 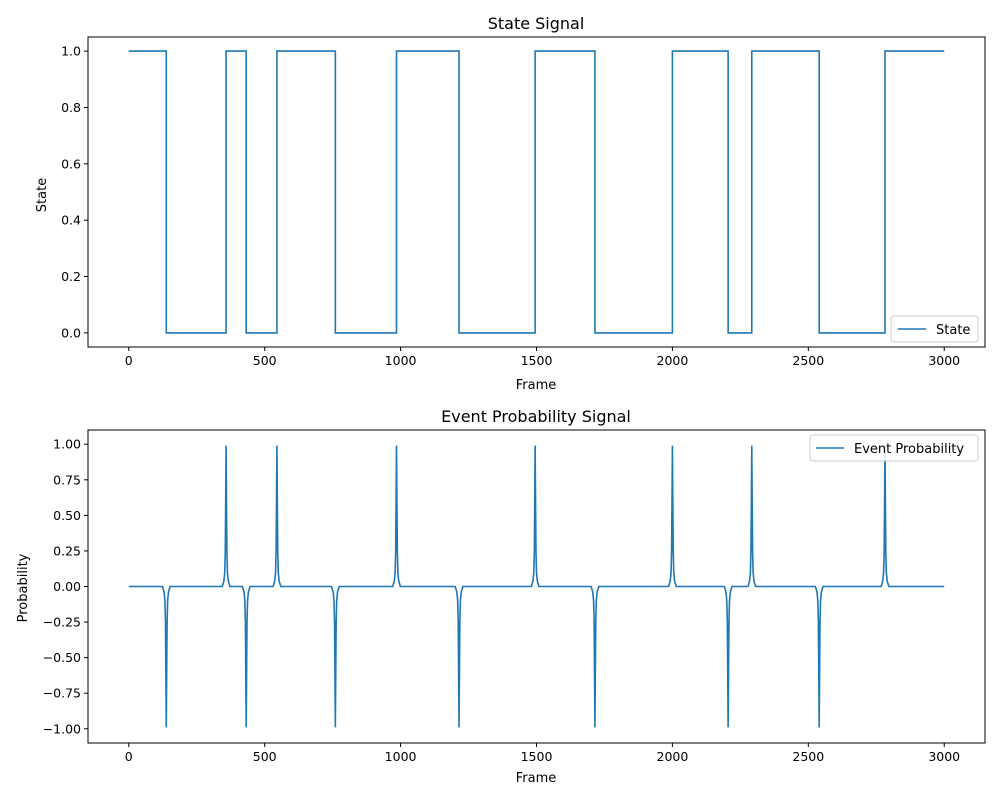 I want to click on chart-title: State Signal, so click(x=536, y=23).